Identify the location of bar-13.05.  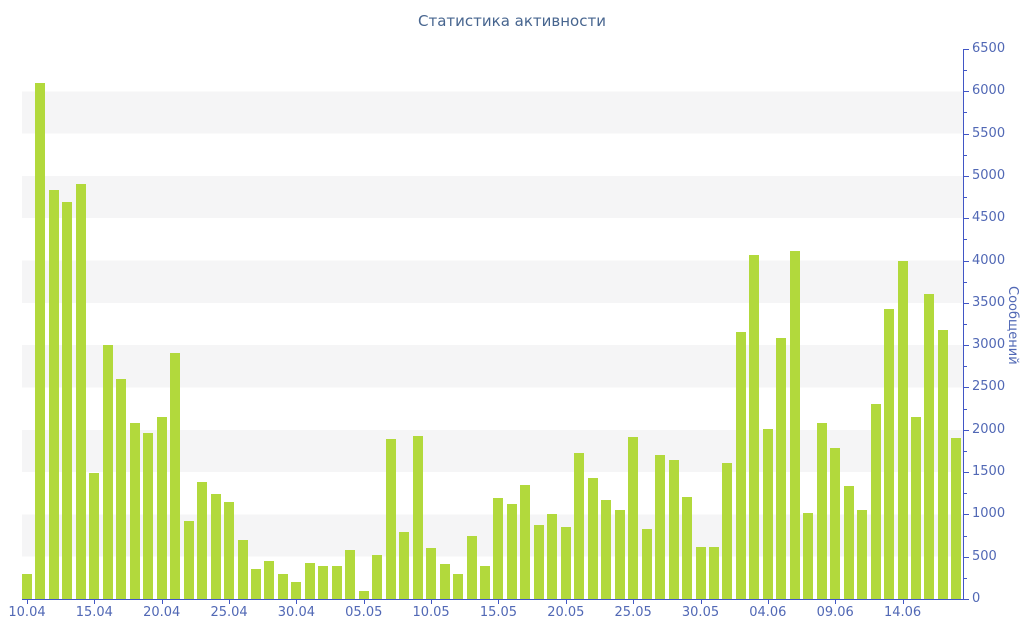
(471, 567).